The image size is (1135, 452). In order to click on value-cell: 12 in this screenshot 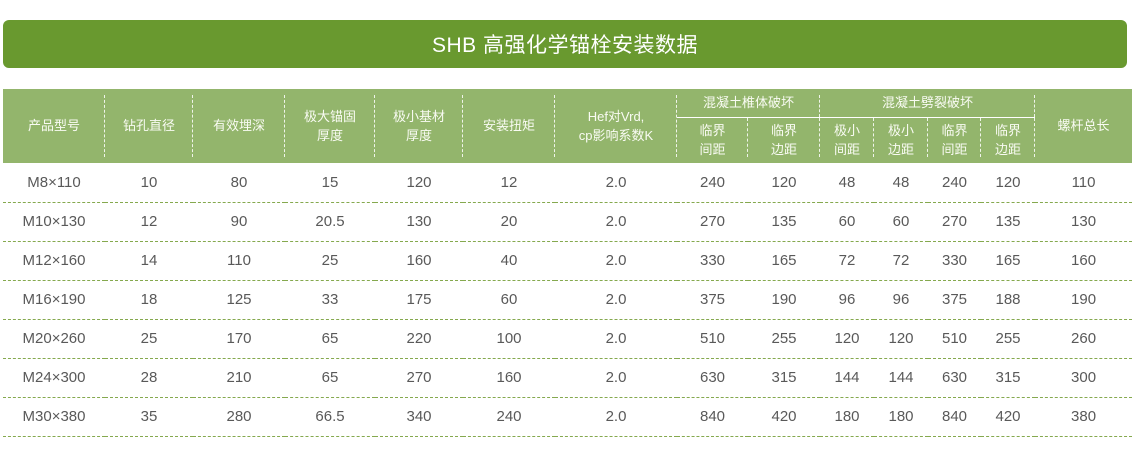, I will do `click(509, 183)`.